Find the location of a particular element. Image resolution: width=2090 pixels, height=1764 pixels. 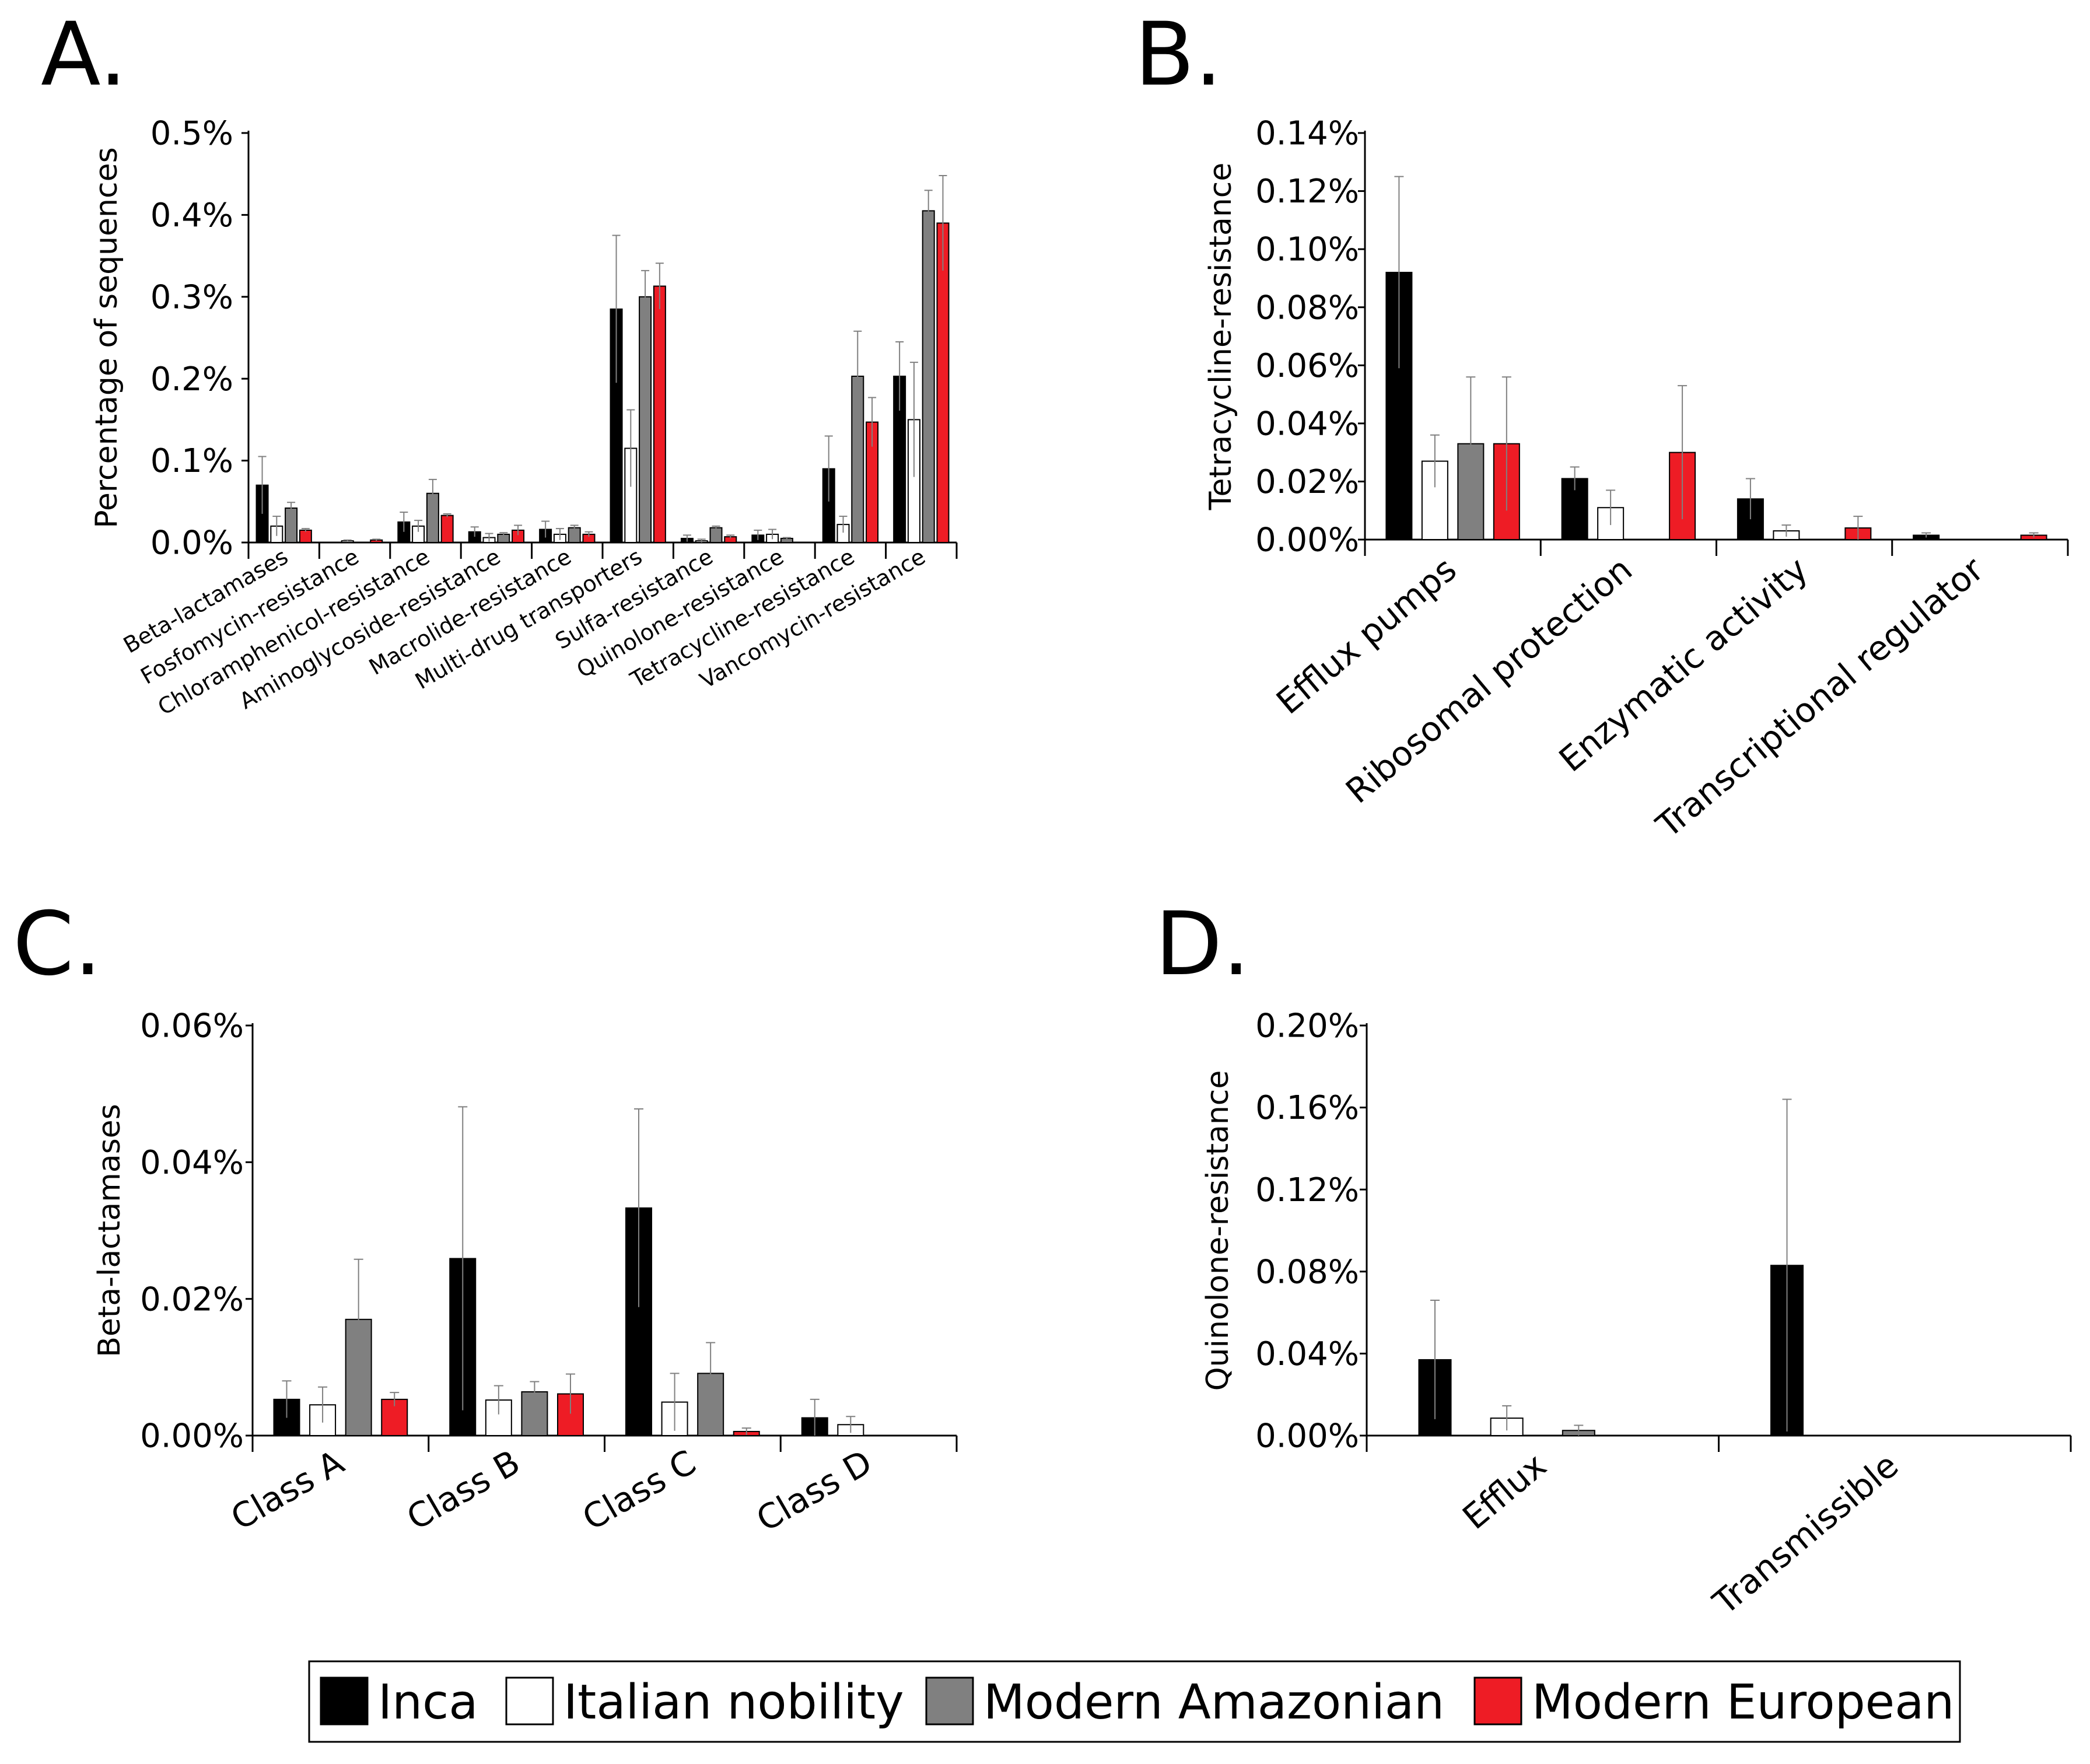

bar-modern-european-multi-drug-transporters is located at coordinates (659, 414).